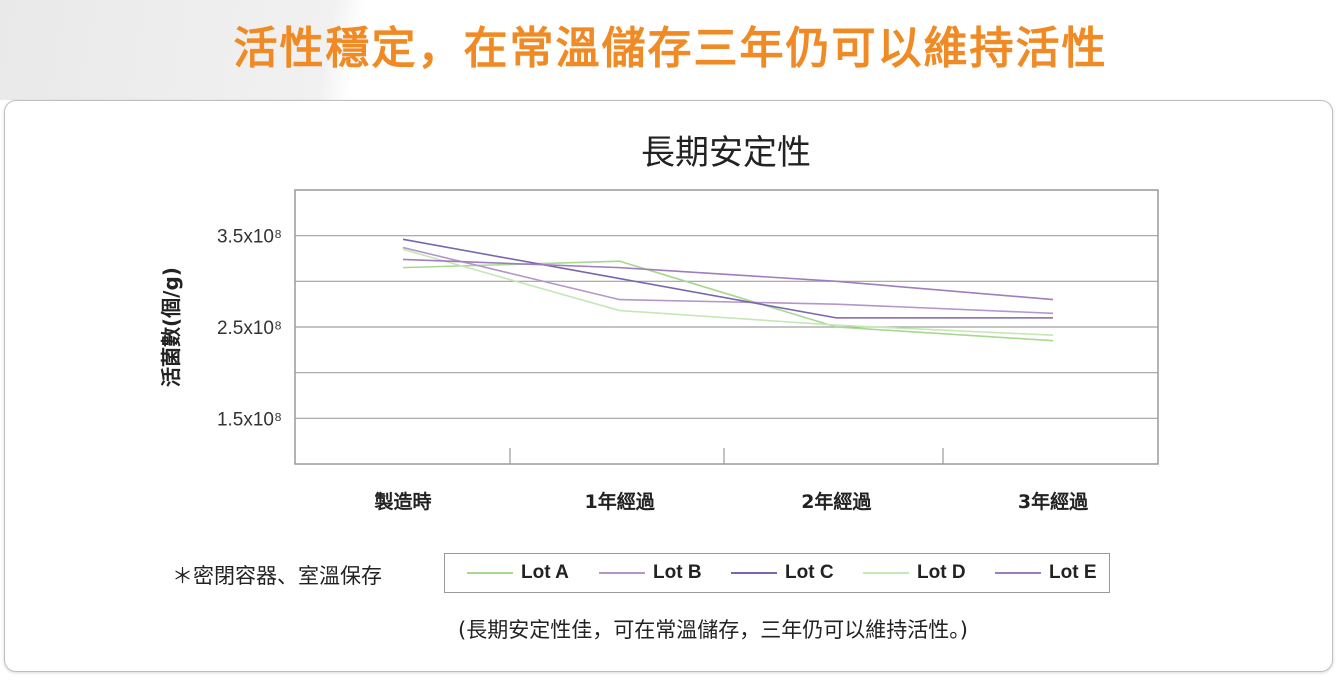 The image size is (1341, 680). I want to click on page-headline: 活性穩定，在常溫儲存三年仍可以維持活性, so click(670, 48).